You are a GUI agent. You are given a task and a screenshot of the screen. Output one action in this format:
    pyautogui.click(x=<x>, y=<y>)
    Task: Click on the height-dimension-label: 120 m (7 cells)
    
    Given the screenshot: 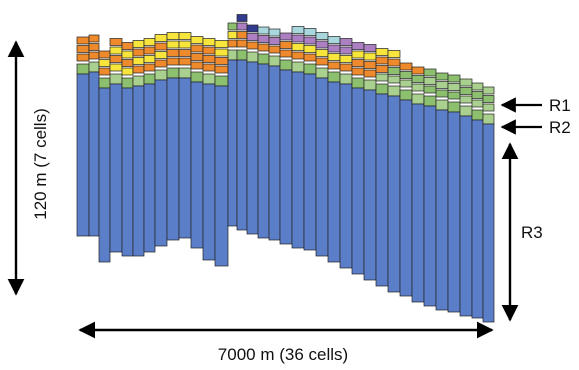 What is the action you would take?
    pyautogui.click(x=40, y=163)
    